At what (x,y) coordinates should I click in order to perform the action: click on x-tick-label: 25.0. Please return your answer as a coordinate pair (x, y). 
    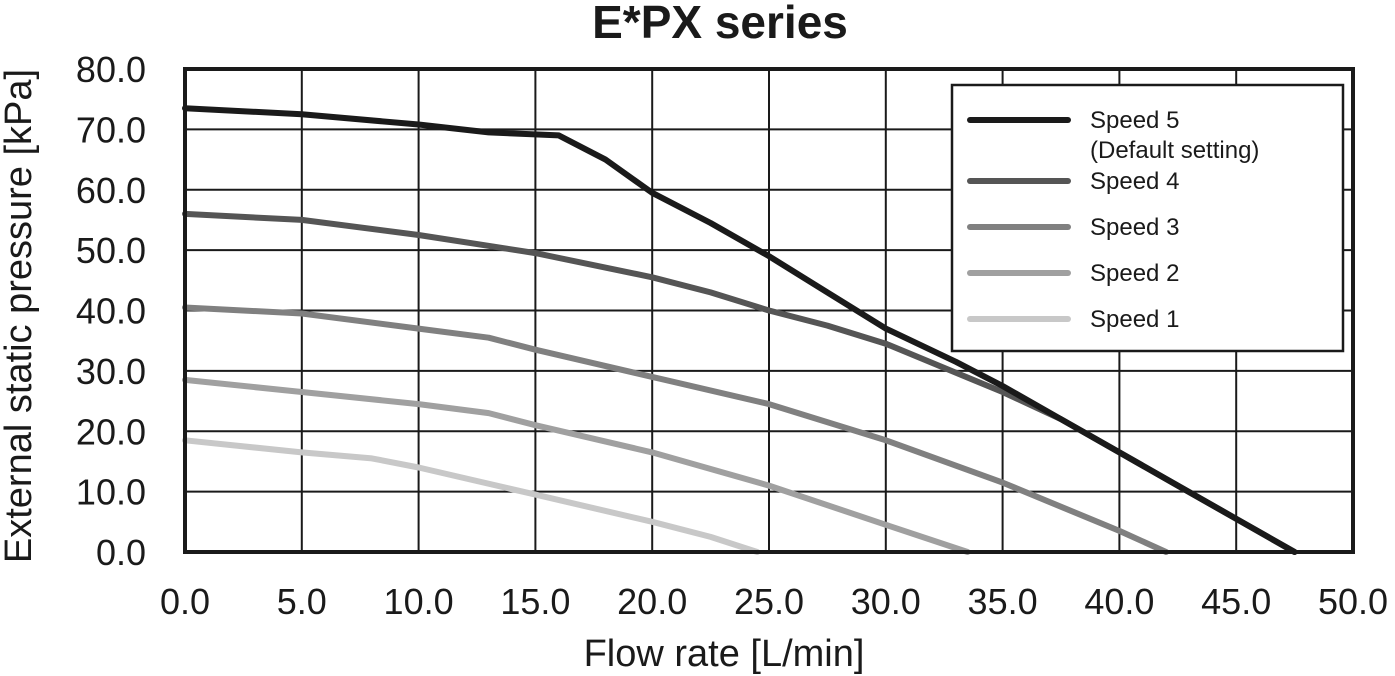
    Looking at the image, I should click on (769, 601).